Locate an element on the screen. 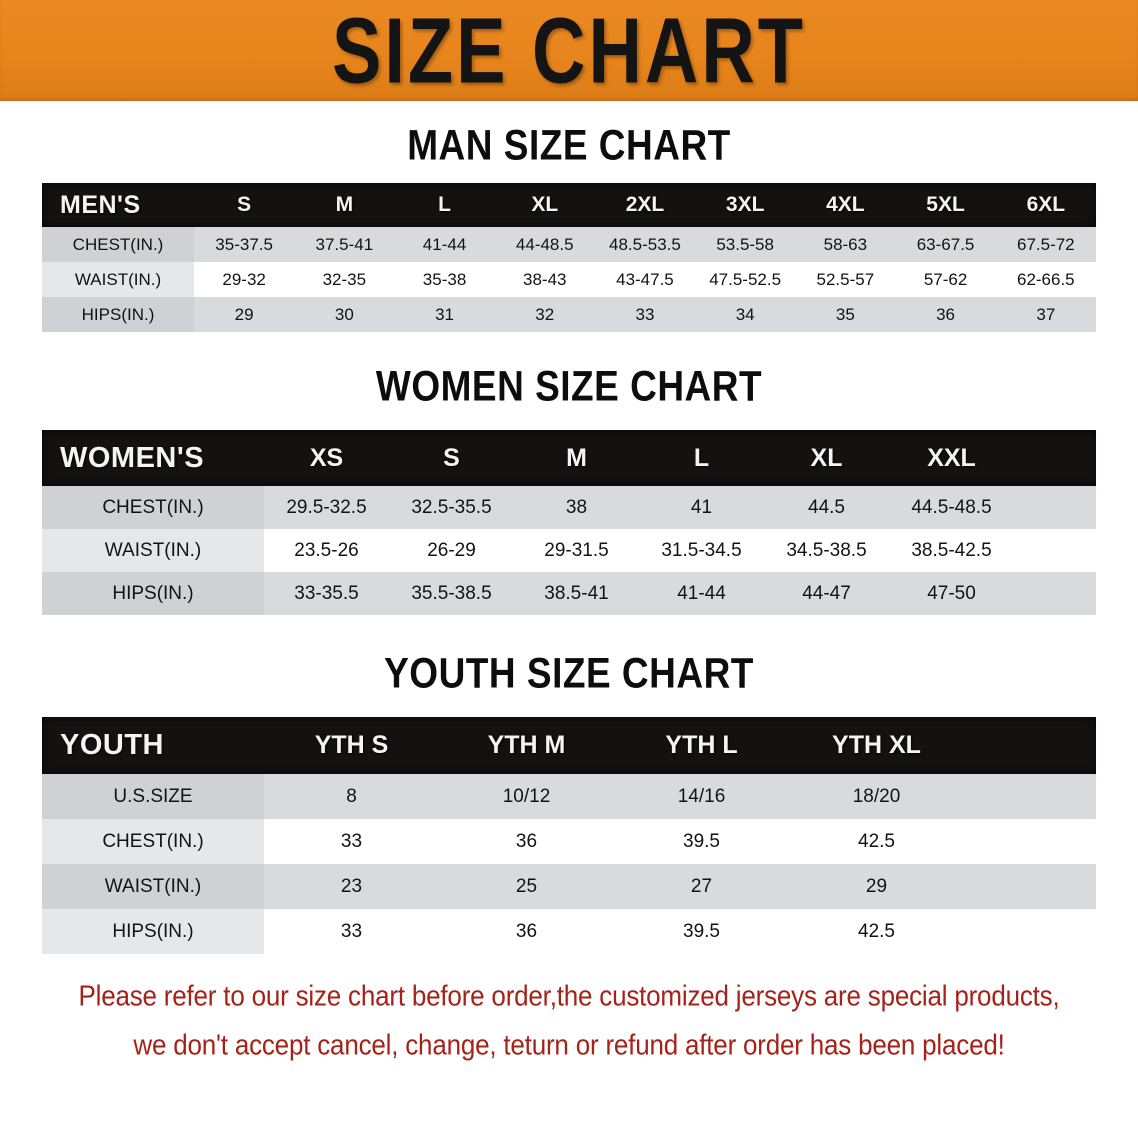 This screenshot has height=1132, width=1138. women-header-filler is located at coordinates (1055, 458).